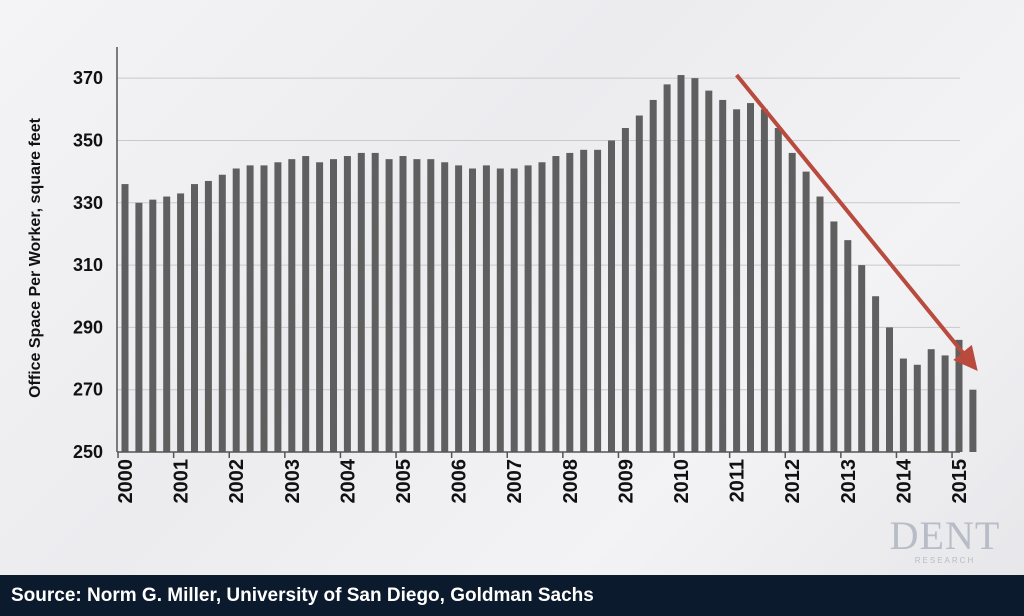  What do you see at coordinates (682, 481) in the screenshot?
I see `x-tick-label: 2010` at bounding box center [682, 481].